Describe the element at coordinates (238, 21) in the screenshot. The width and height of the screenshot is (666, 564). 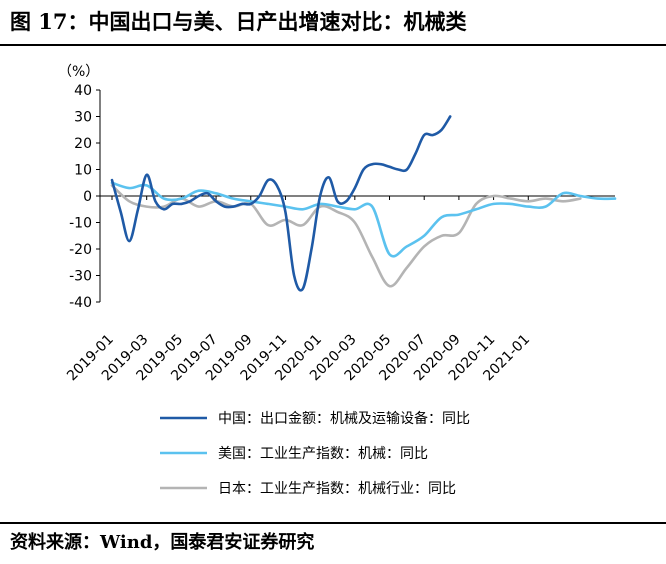
I see `figure-title: 图 17：中国出口与美、日产出增速对比：机械类` at that location.